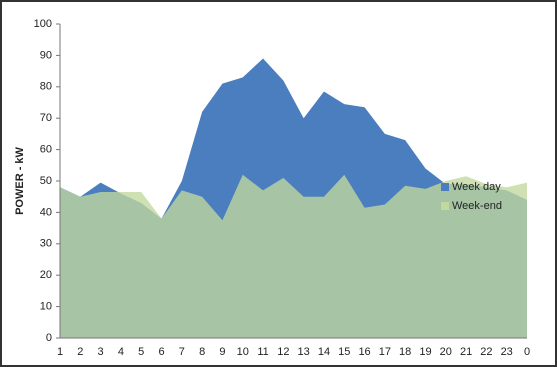 This screenshot has width=557, height=367. What do you see at coordinates (161, 352) in the screenshot?
I see `x-tick-label: 6` at bounding box center [161, 352].